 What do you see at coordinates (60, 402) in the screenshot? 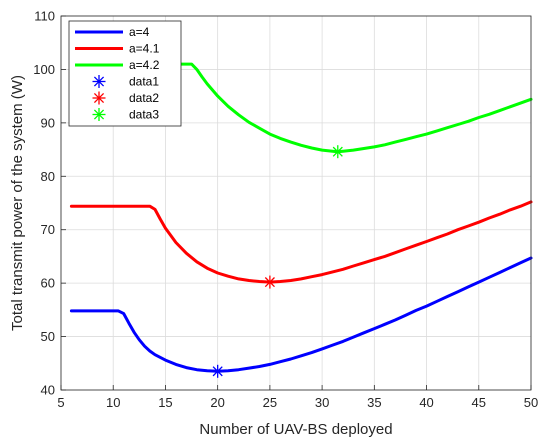
I see `x-tick-label: 5` at bounding box center [60, 402].